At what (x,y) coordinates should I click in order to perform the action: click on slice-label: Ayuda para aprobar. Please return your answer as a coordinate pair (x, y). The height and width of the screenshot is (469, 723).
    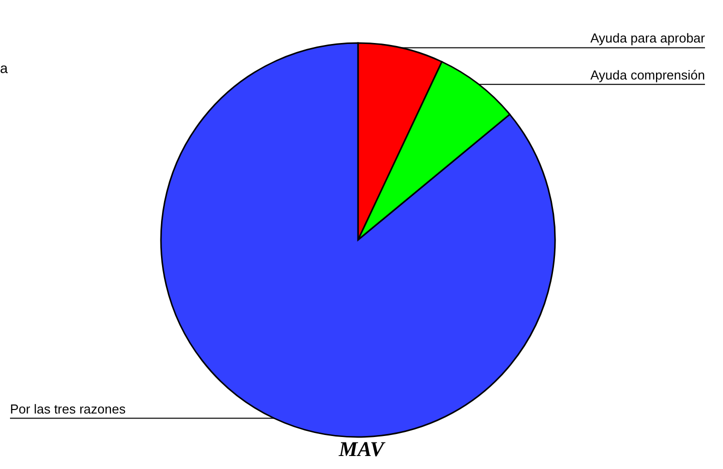
    Looking at the image, I should click on (648, 38).